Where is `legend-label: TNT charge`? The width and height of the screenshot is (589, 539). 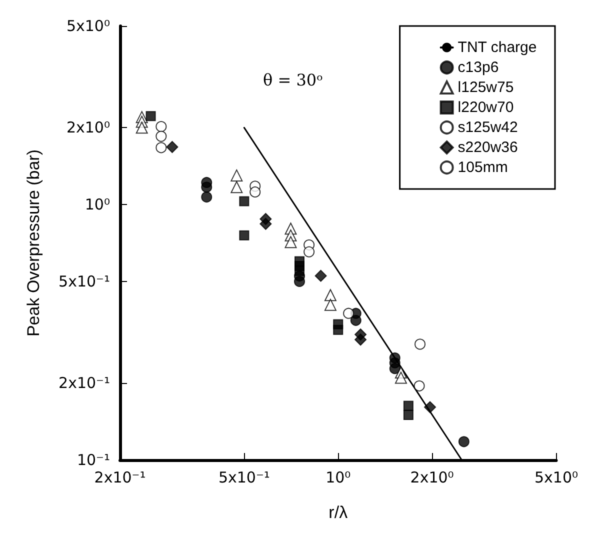
legend-label: TNT charge is located at coordinates (497, 47).